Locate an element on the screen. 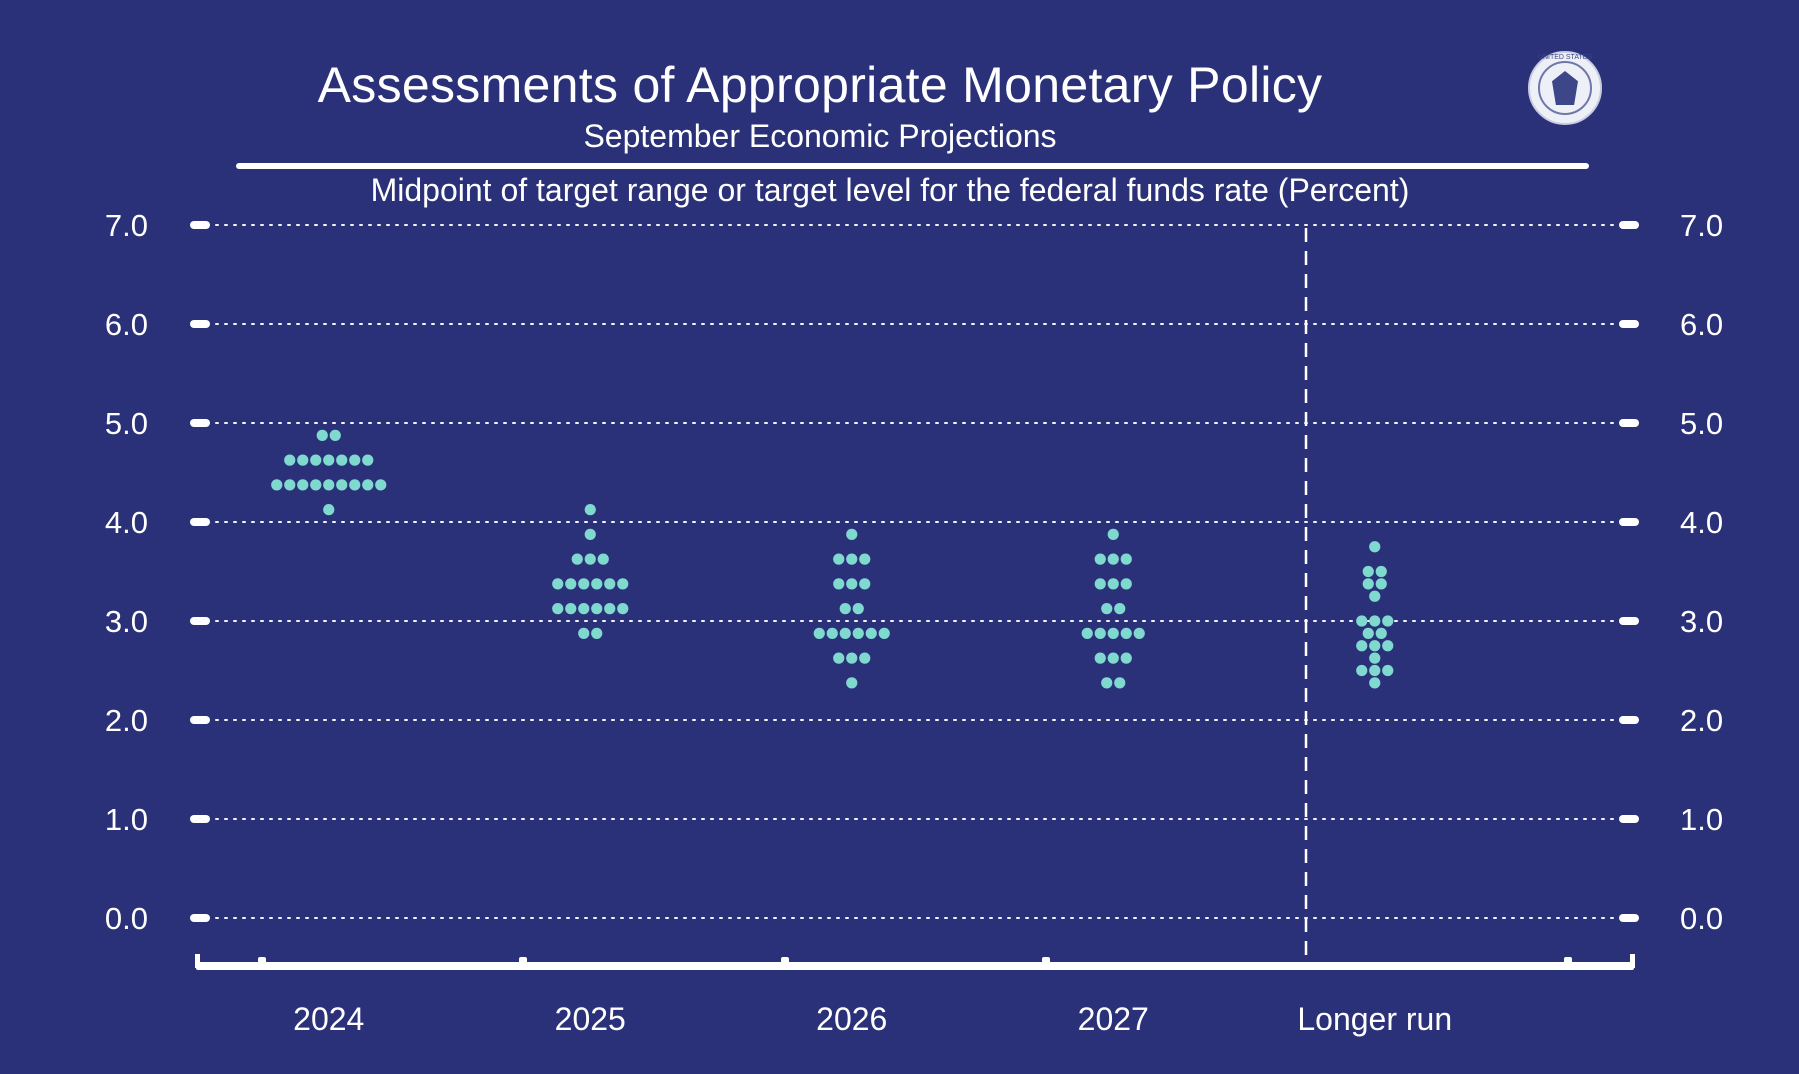 The width and height of the screenshot is (1799, 1074). x-axis-line is located at coordinates (915, 966).